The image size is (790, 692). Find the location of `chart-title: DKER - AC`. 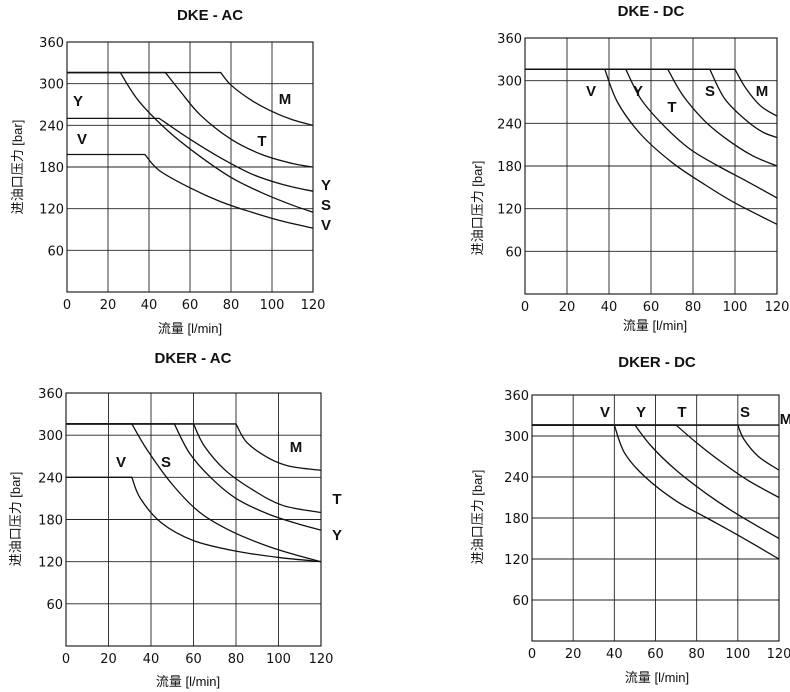

chart-title: DKER - AC is located at coordinates (193, 358).